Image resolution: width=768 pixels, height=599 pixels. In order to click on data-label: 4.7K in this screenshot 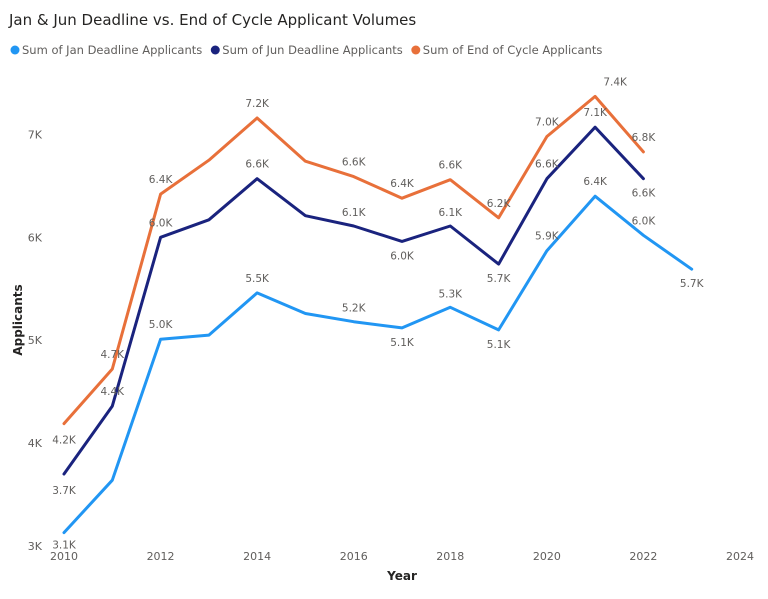, I will do `click(112, 355)`.